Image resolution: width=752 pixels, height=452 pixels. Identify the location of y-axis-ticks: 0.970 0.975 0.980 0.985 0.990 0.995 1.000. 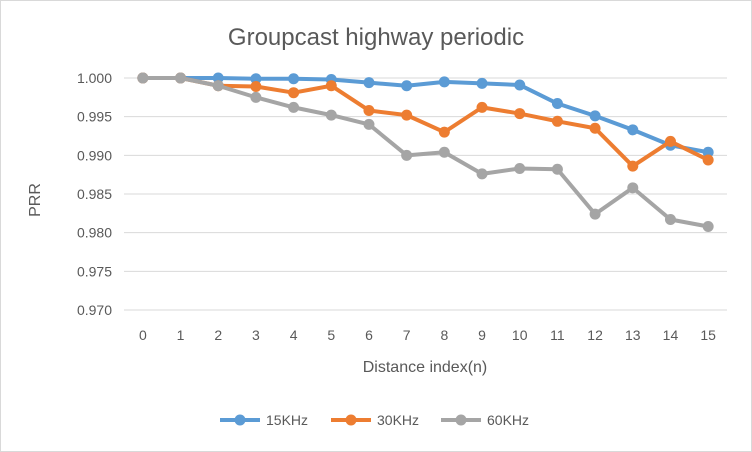
(94, 194).